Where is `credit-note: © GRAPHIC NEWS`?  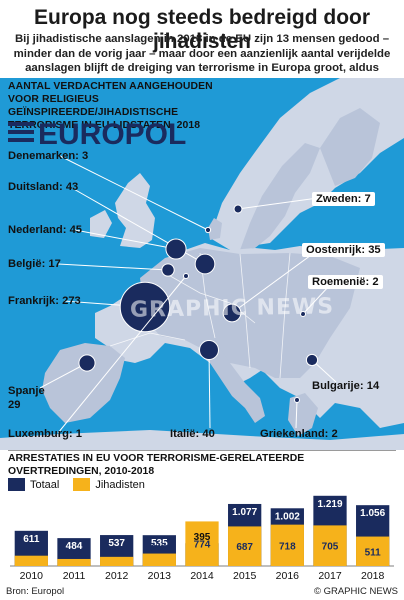
credit-note: © GRAPHIC NEWS is located at coordinates (355, 591).